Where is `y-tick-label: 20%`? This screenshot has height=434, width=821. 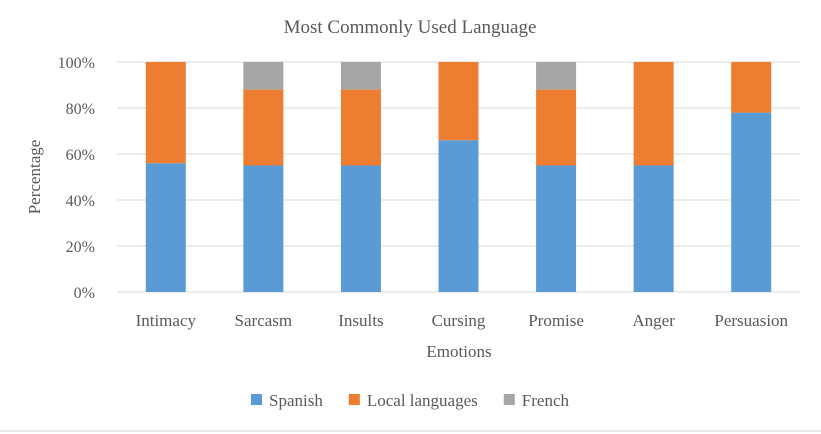 y-tick-label: 20% is located at coordinates (80, 247).